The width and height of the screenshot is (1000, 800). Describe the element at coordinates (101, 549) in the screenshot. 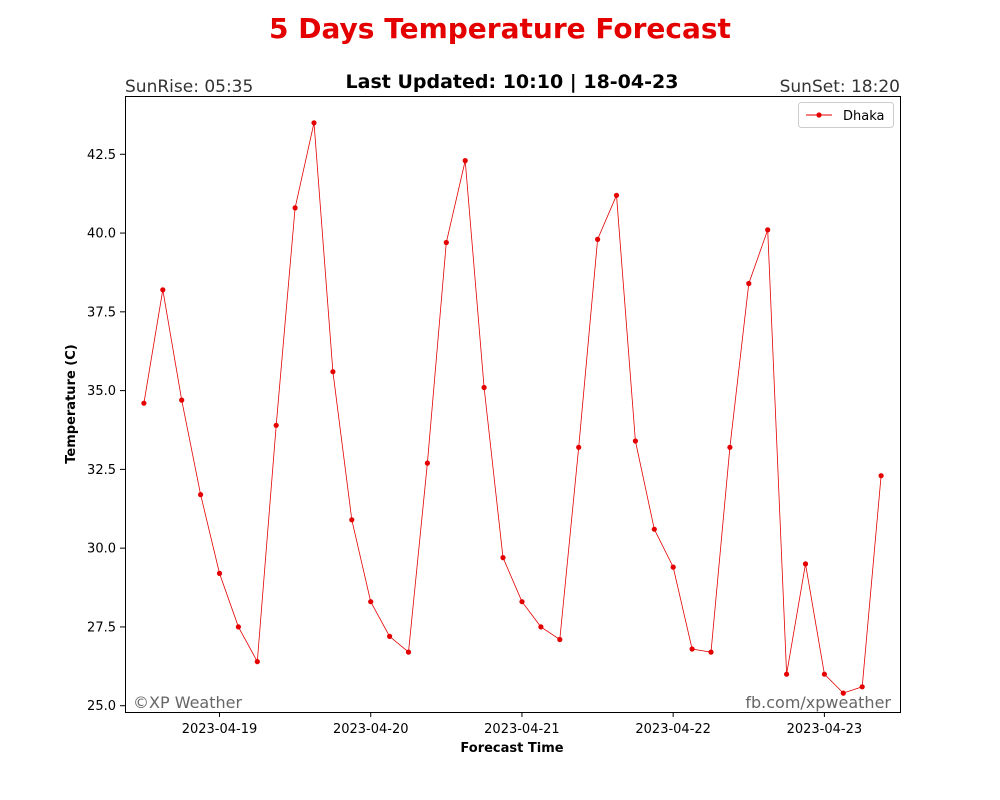

I see `y-tick-label-2: 30.0` at that location.